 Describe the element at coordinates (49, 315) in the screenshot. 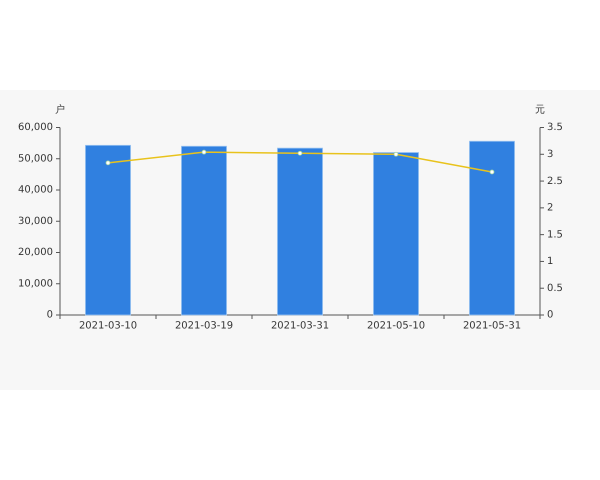

I see `y-tick-label: 0` at that location.